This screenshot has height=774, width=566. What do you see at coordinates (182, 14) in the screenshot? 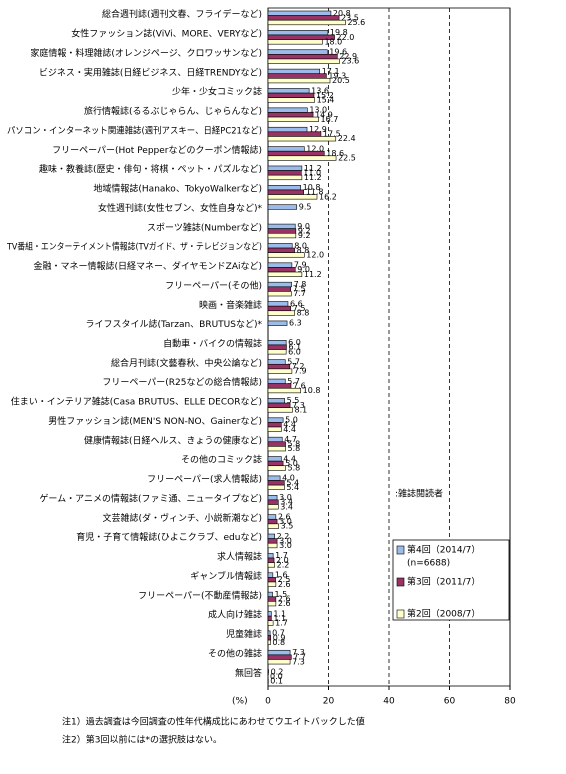
I see `y-tick-label: 総合週刊誌(週刊文春、フライデーなど)` at bounding box center [182, 14].